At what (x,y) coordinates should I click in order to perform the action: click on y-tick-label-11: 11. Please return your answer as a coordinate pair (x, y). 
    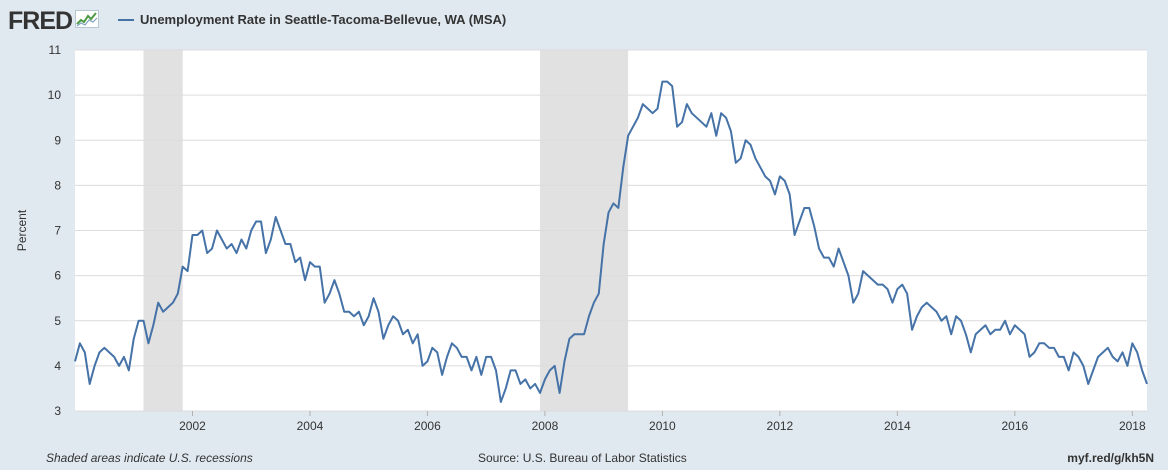
    Looking at the image, I should click on (55, 50).